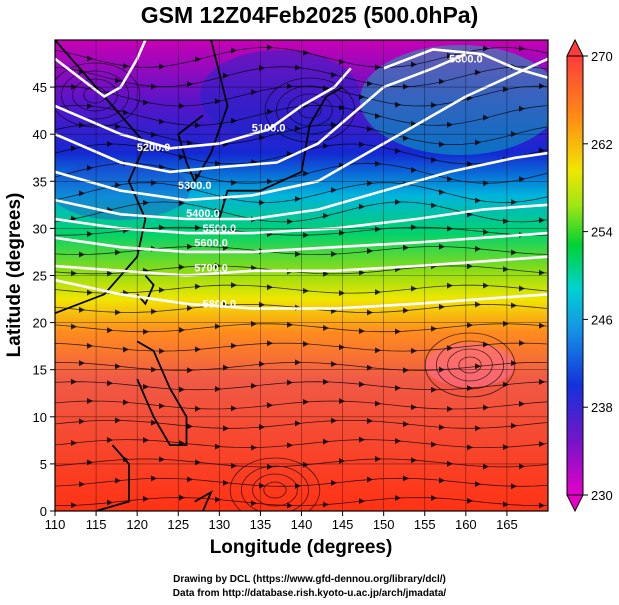 The width and height of the screenshot is (619, 605). What do you see at coordinates (40, 370) in the screenshot?
I see `y-tick-label: 15` at bounding box center [40, 370].